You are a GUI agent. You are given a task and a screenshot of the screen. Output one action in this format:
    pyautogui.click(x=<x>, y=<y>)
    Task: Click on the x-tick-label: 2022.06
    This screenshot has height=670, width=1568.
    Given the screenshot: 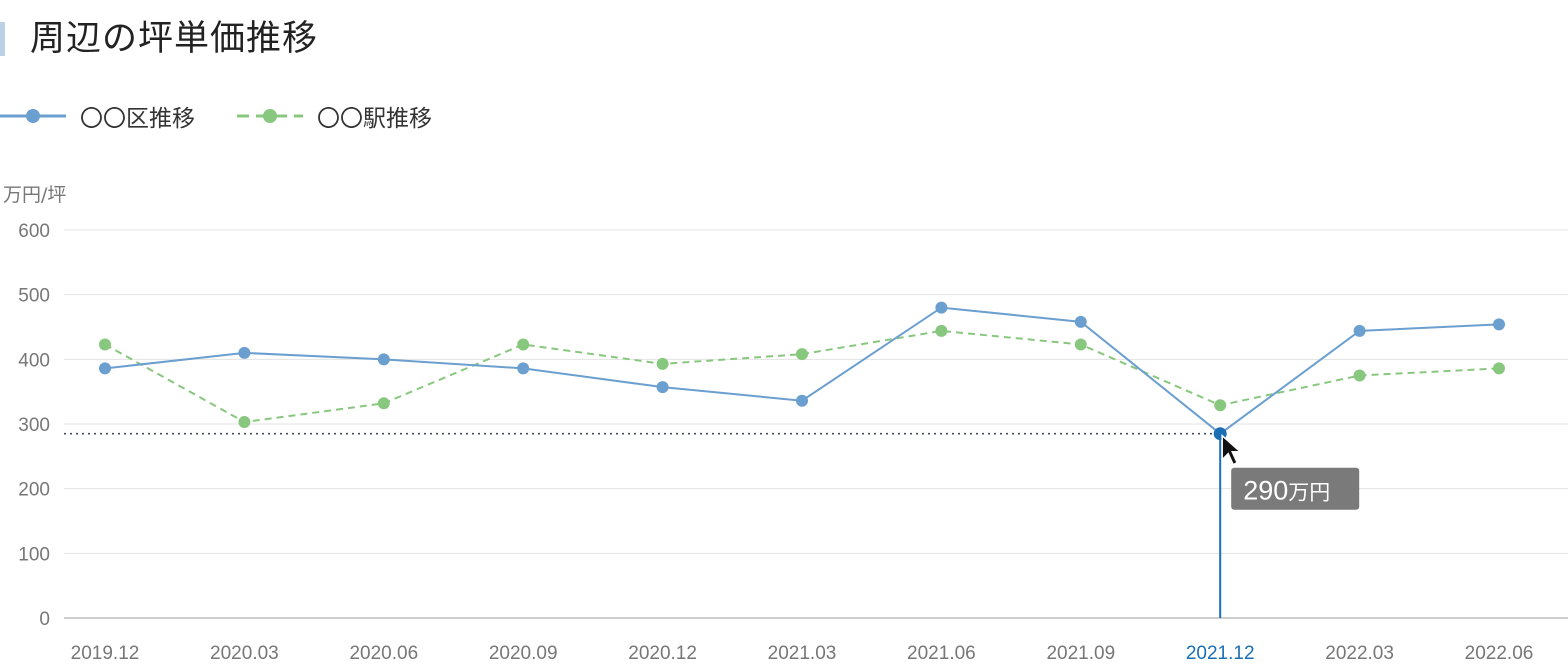 What is the action you would take?
    pyautogui.click(x=1499, y=653)
    